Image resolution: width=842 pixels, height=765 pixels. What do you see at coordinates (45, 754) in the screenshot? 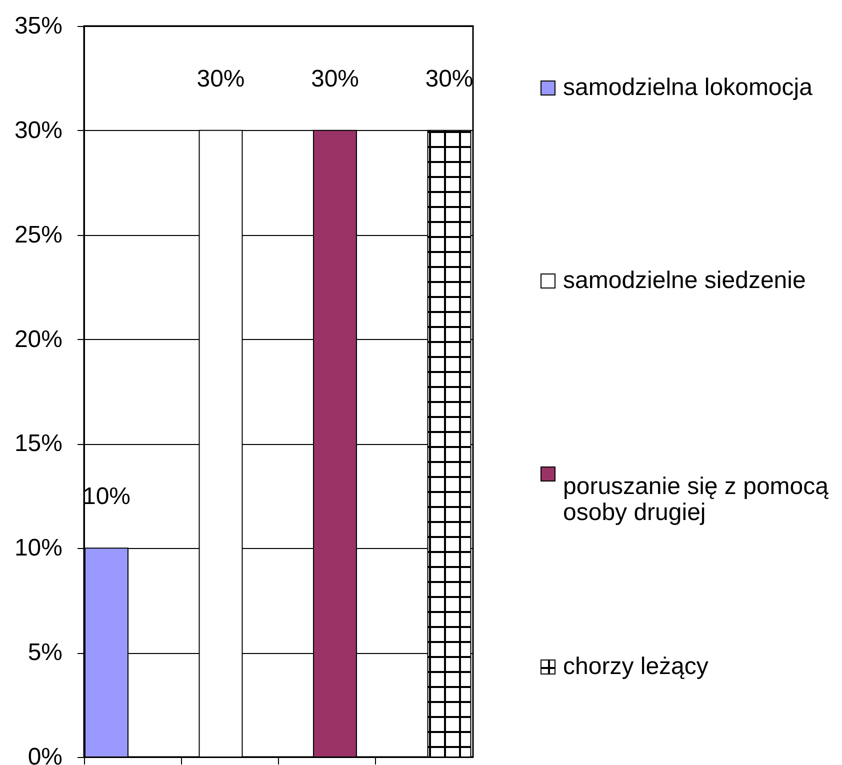
I see `y-tick-label: 0%` at bounding box center [45, 754].